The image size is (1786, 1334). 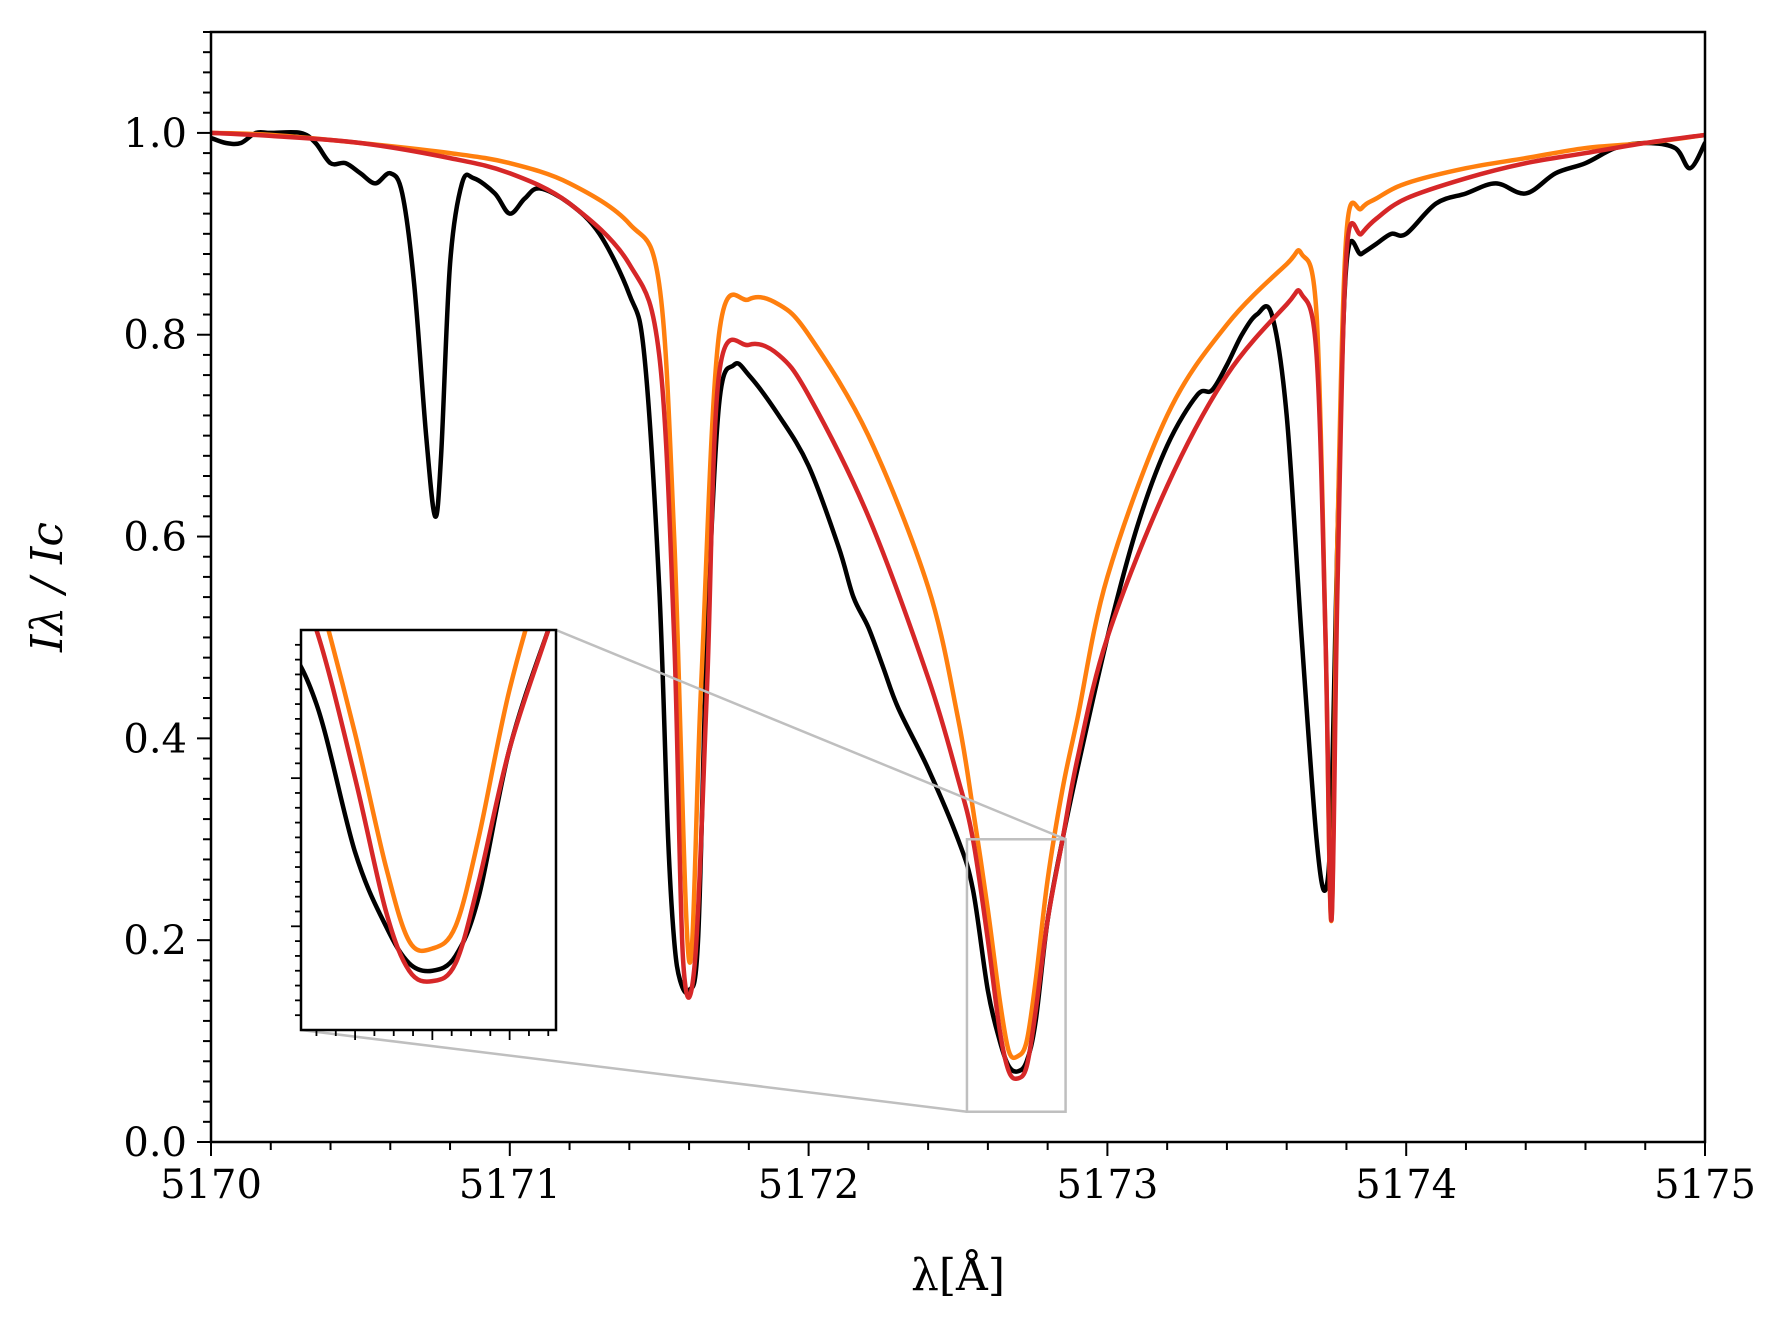 What do you see at coordinates (1705, 1185) in the screenshot?
I see `x-tick-label: 5175` at bounding box center [1705, 1185].